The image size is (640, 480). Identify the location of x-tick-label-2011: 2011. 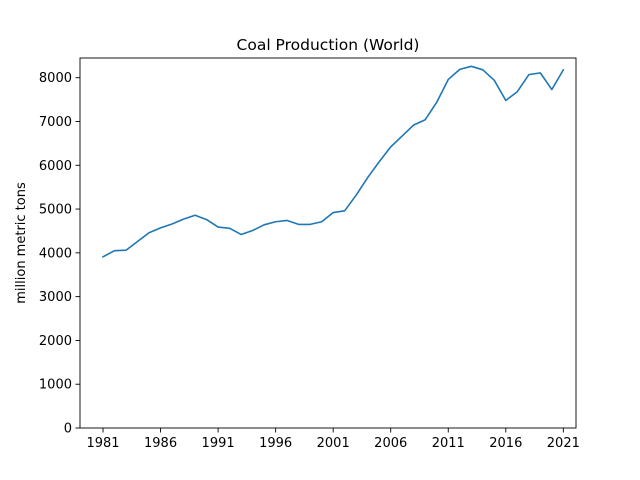
(448, 443).